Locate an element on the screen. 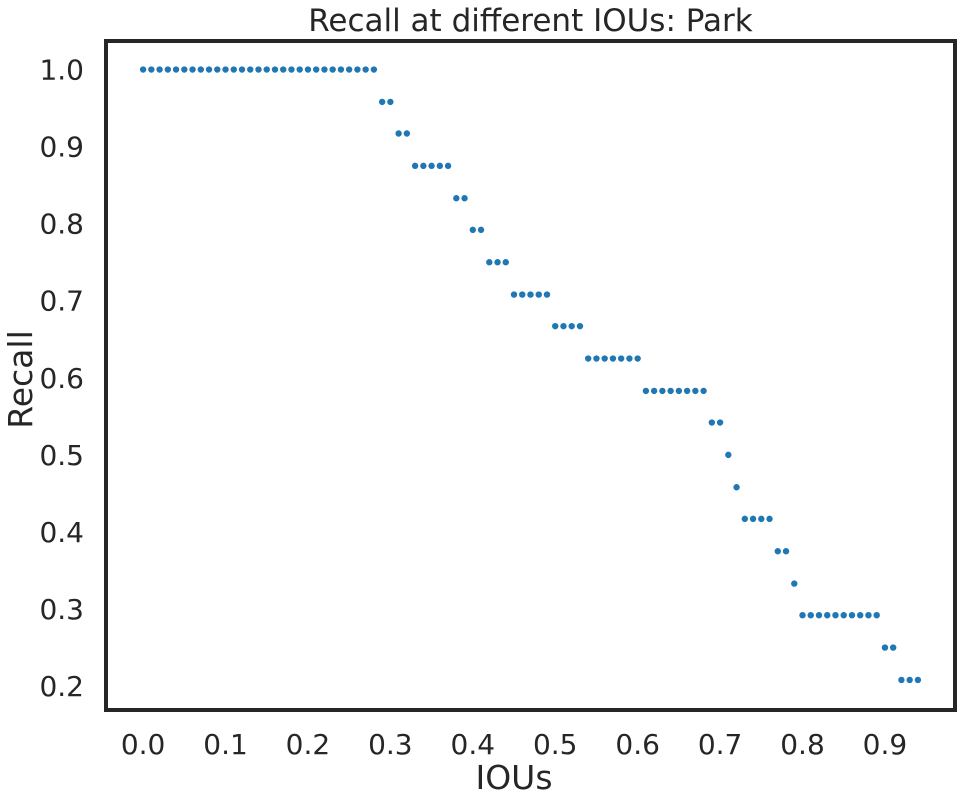 This screenshot has height=798, width=964. x-tick-label: 0.6 is located at coordinates (637, 744).